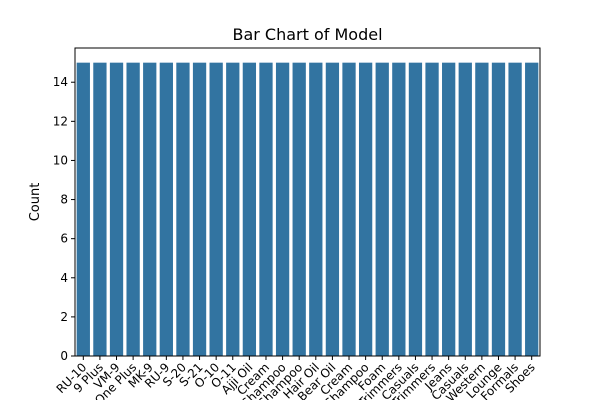  What do you see at coordinates (60, 121) in the screenshot?
I see `y-tick-label: 12` at bounding box center [60, 121].